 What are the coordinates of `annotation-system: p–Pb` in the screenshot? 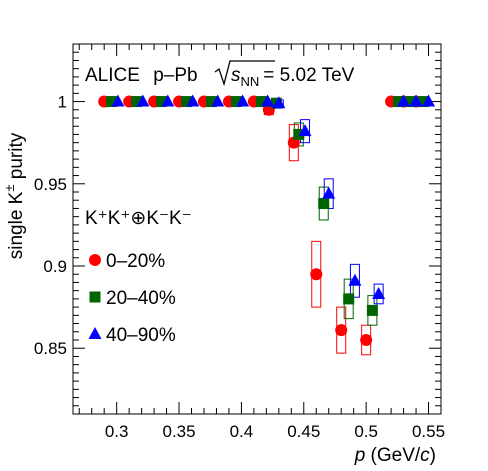 It's located at (175, 75).